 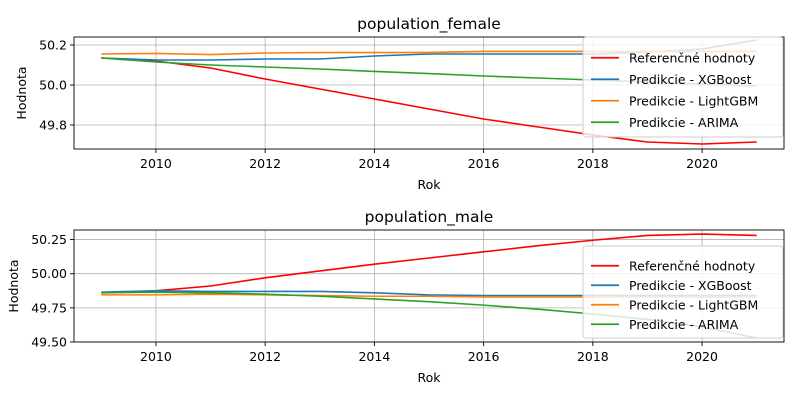 What do you see at coordinates (49, 239) in the screenshot?
I see `y-tick-label: 50.25` at bounding box center [49, 239].